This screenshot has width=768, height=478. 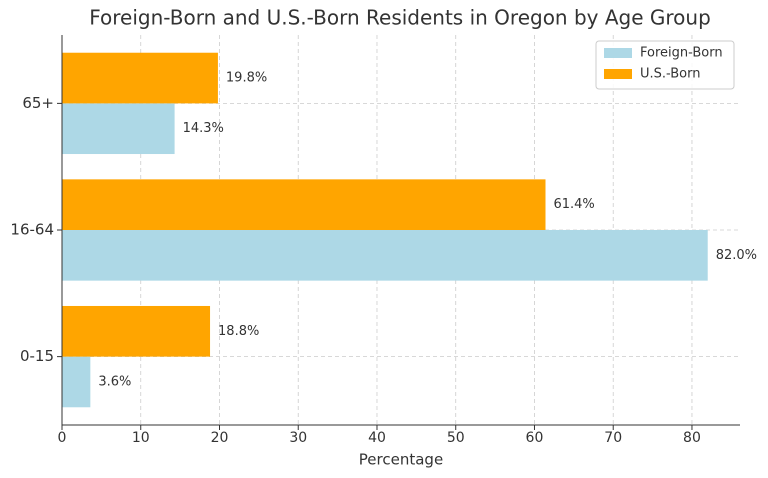 What do you see at coordinates (456, 438) in the screenshot?
I see `x-tick-label: 50` at bounding box center [456, 438].